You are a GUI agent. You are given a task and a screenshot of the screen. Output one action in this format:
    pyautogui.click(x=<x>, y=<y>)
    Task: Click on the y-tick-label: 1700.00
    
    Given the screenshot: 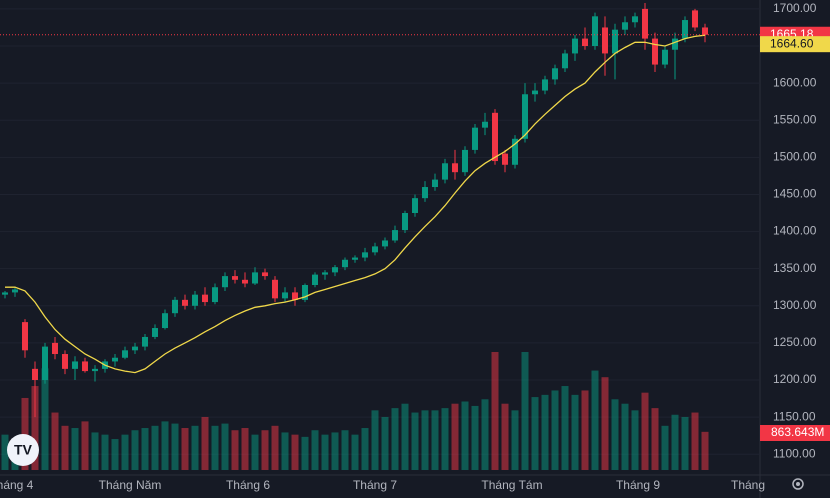 What is the action you would take?
    pyautogui.click(x=795, y=8)
    